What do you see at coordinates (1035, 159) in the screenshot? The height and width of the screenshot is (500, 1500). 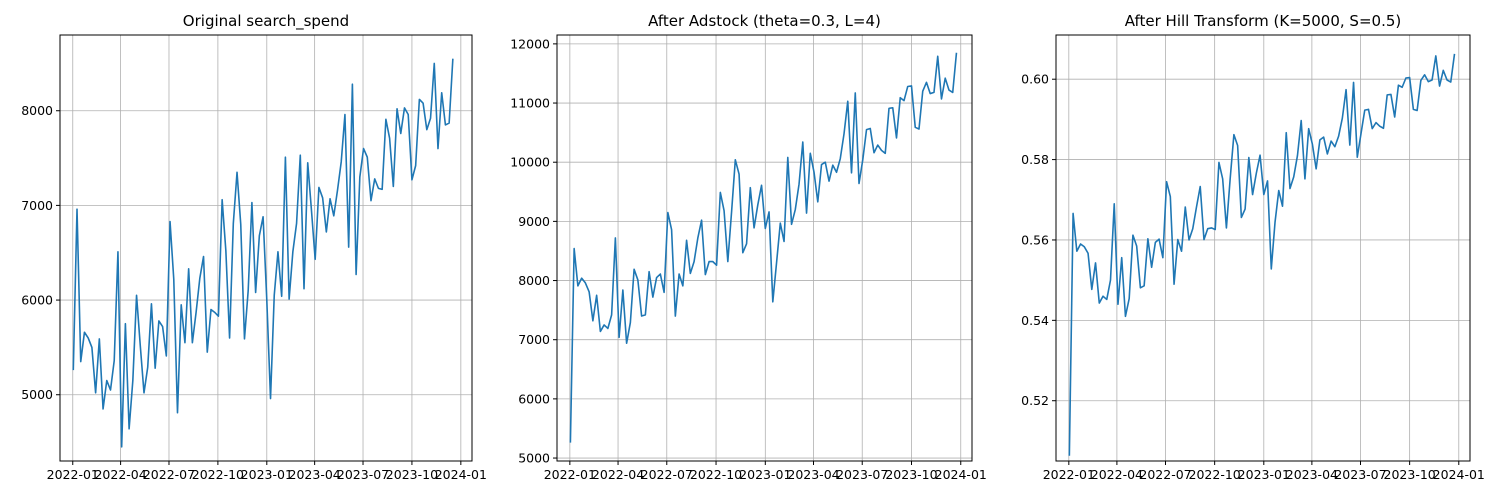 I see `y-tick-label: 0.58` at bounding box center [1035, 159].